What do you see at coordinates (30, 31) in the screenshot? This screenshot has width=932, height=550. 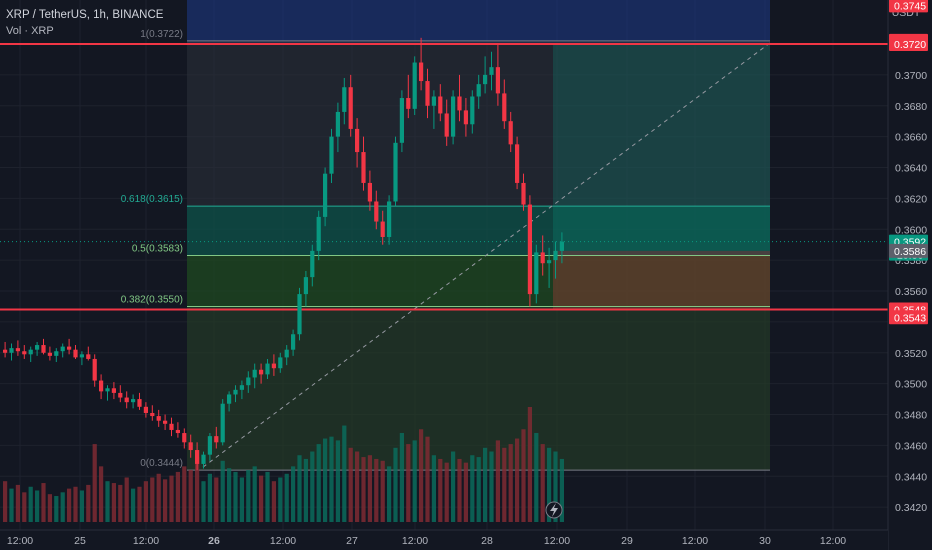 I see `volume-label: Vol · XRP` at bounding box center [30, 31].